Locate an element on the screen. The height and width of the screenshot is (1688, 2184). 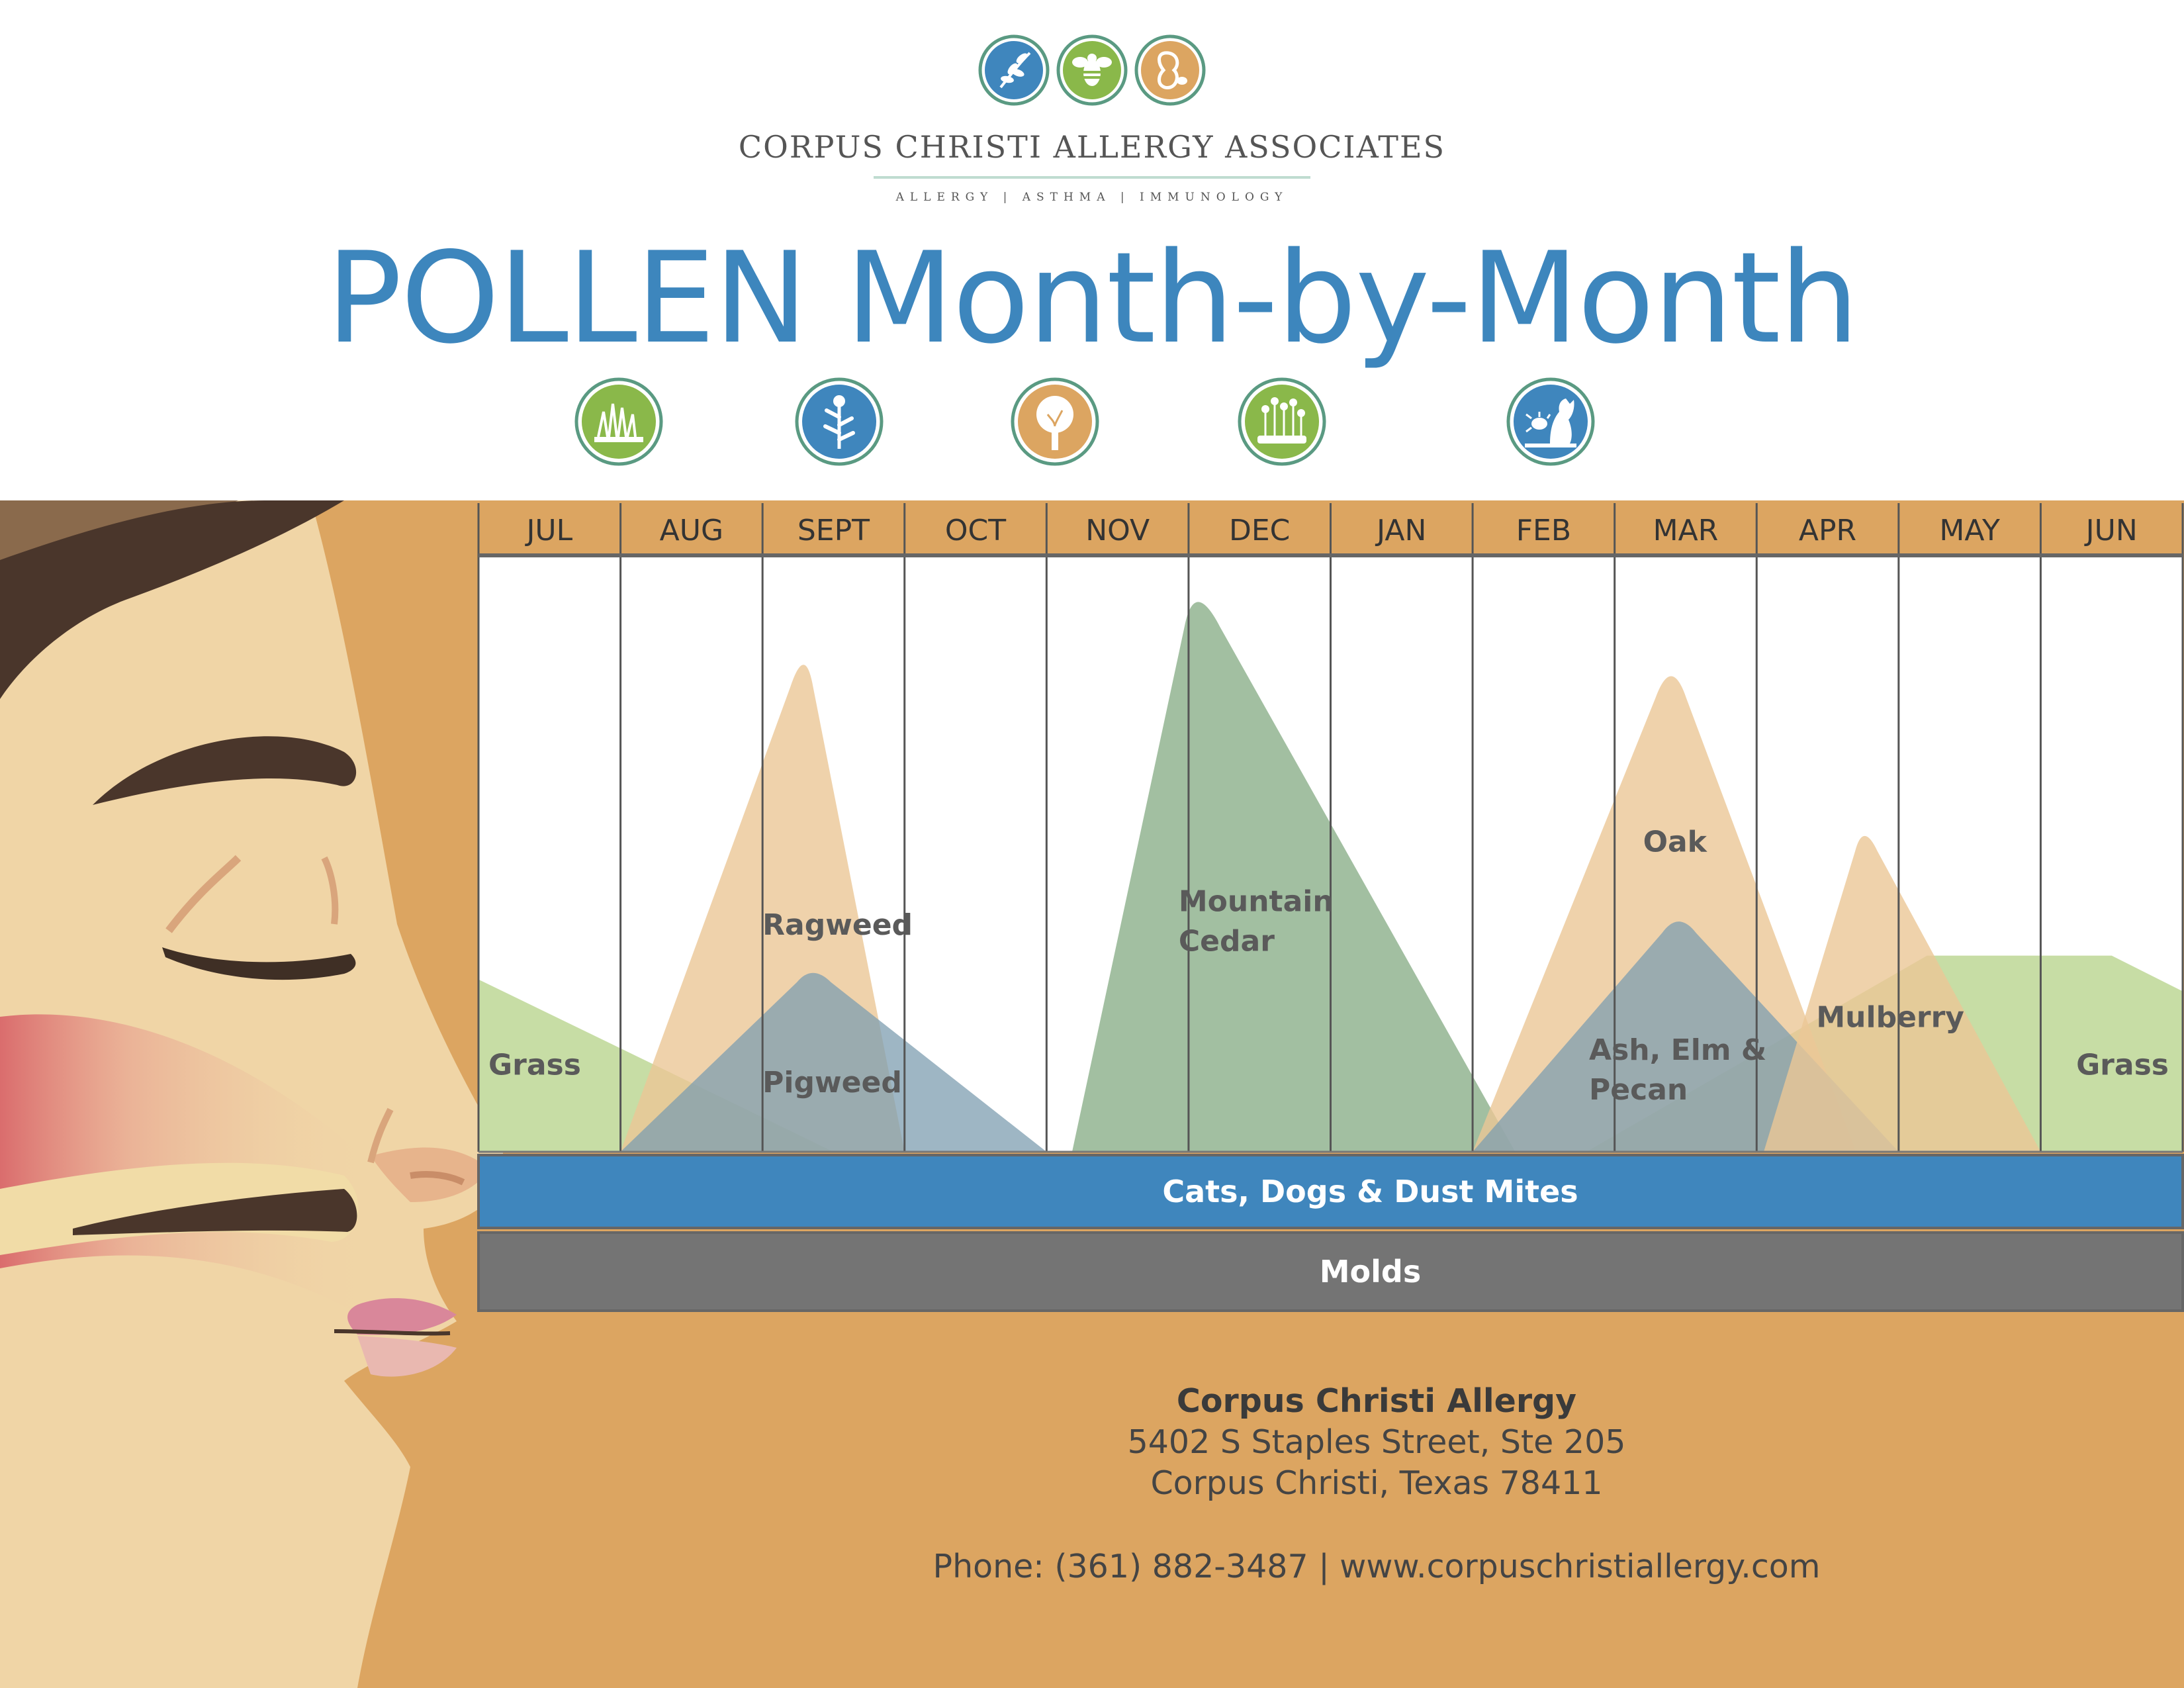
series-label: Mountain Cedar is located at coordinates (1256, 921).